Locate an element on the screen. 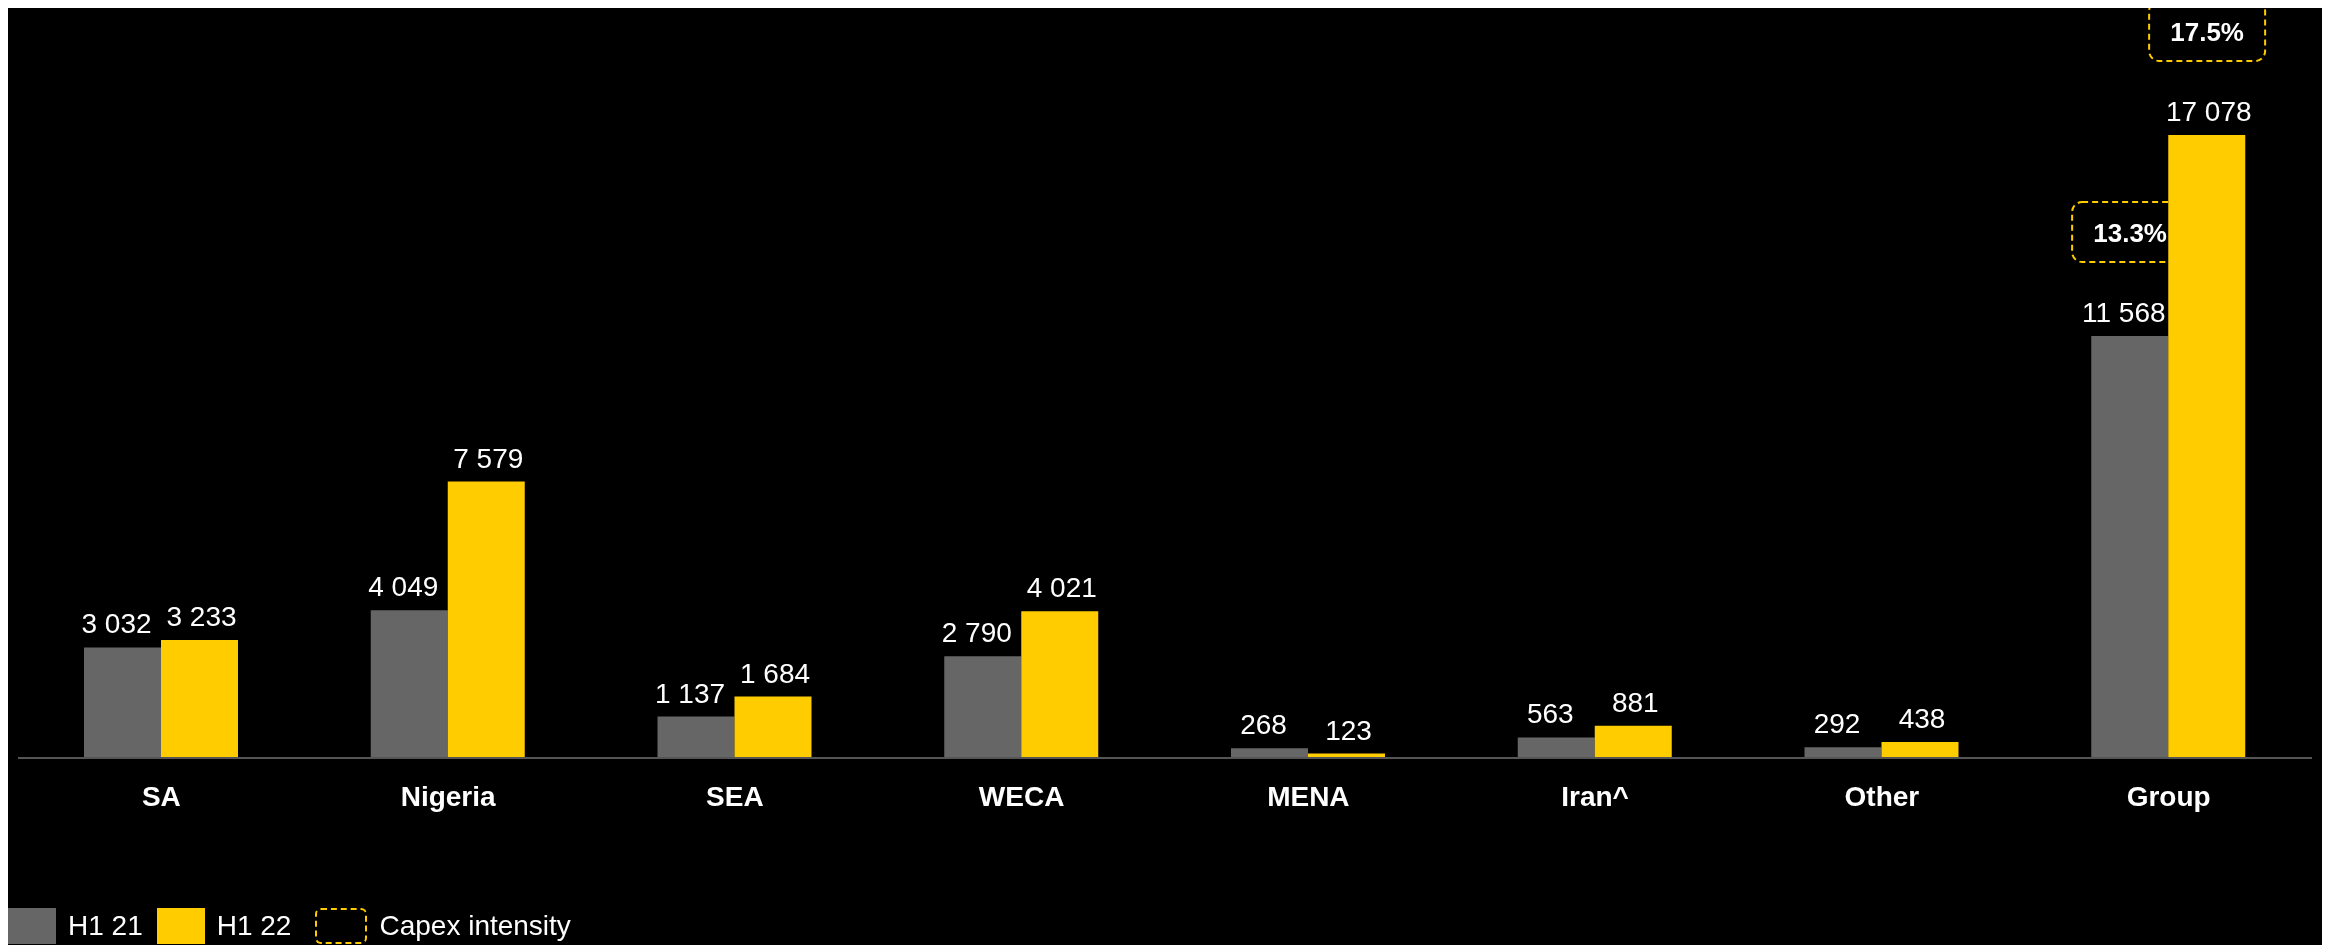 This screenshot has height=945, width=2330. data-label: 11 568 is located at coordinates (2123, 312).